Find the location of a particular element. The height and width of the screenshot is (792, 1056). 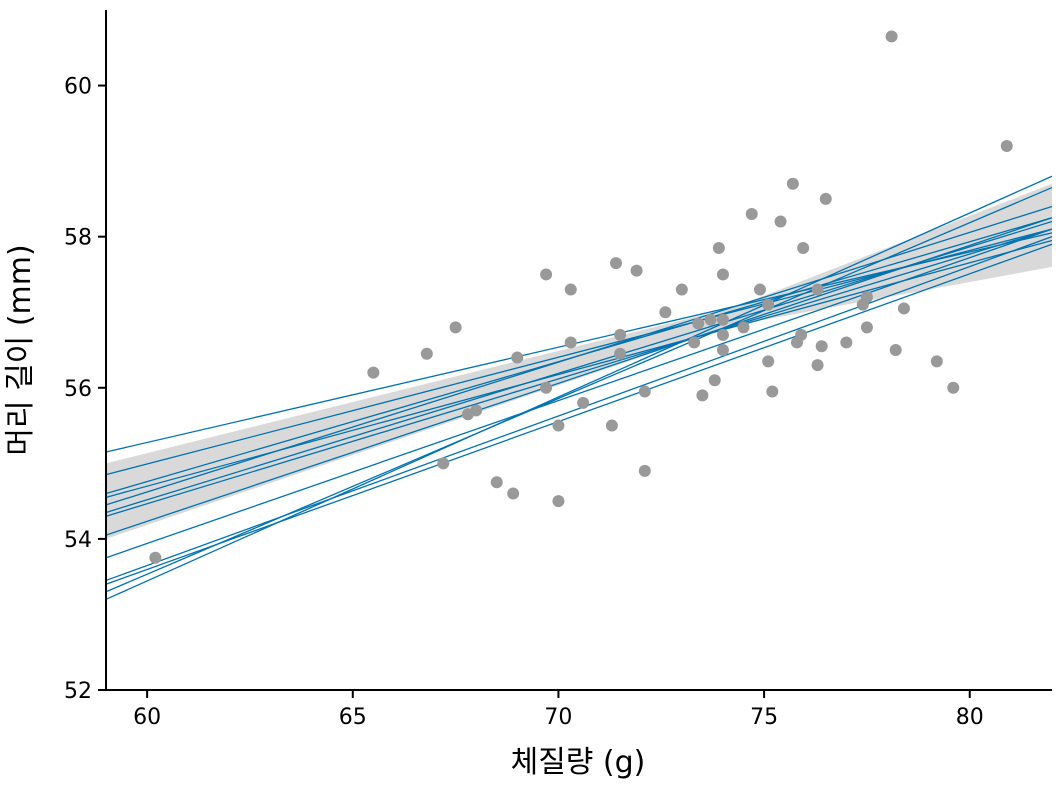

y-axis-title: 머리 길이 (mm) is located at coordinates (20, 349).